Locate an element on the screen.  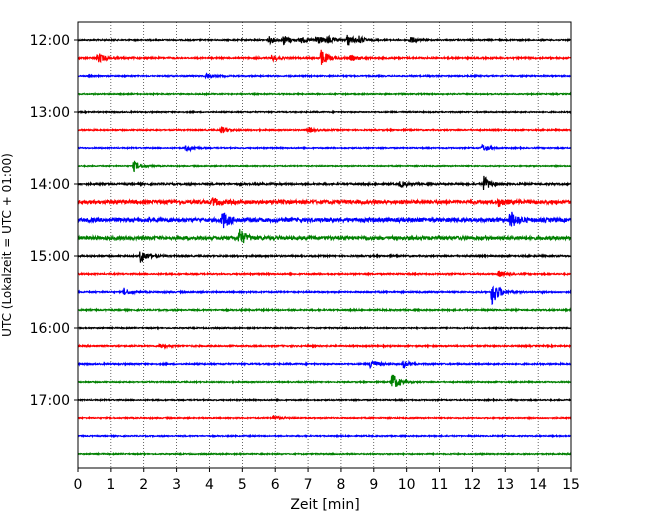
x-tick-label: 10 is located at coordinates (407, 485).